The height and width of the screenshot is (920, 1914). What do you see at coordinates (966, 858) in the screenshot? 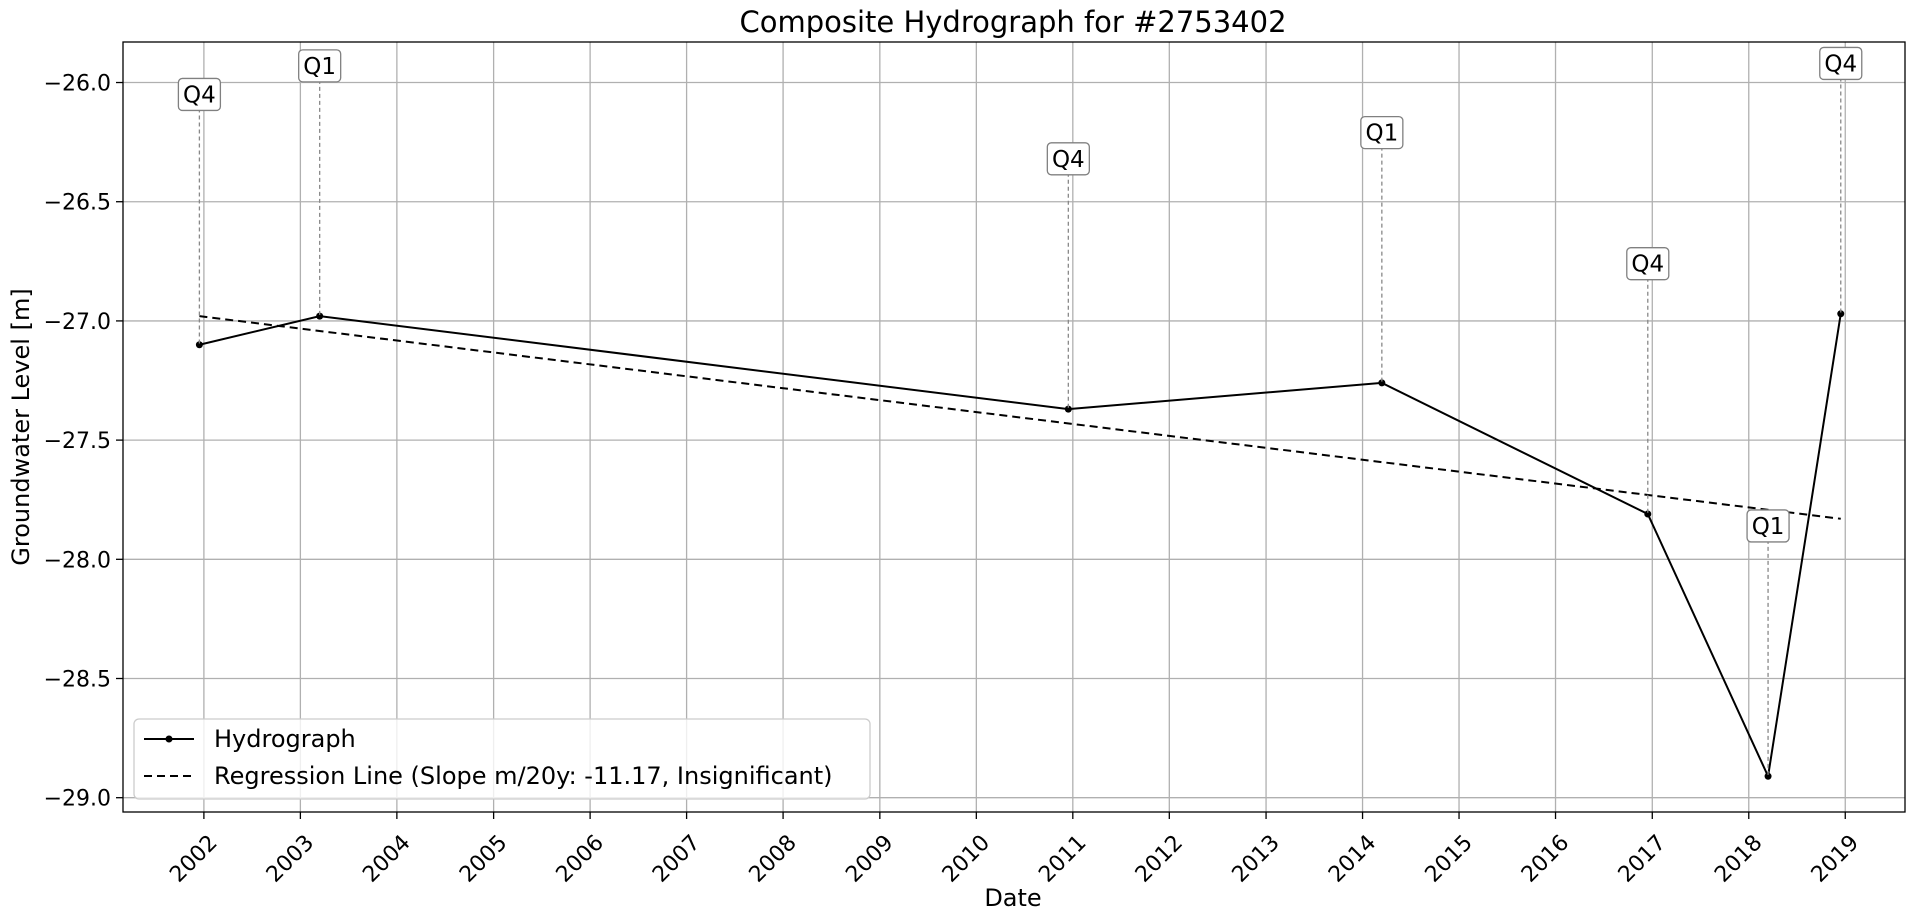
I see `x-tick-label: 2010` at bounding box center [966, 858].